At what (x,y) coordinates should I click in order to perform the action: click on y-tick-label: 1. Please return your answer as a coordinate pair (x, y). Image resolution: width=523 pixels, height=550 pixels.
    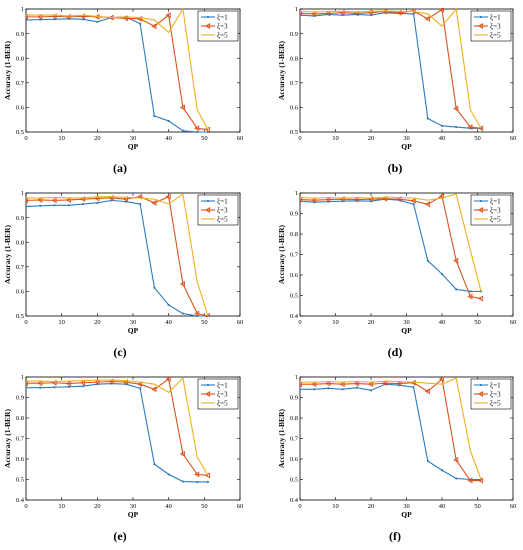
    Looking at the image, I should click on (22, 377).